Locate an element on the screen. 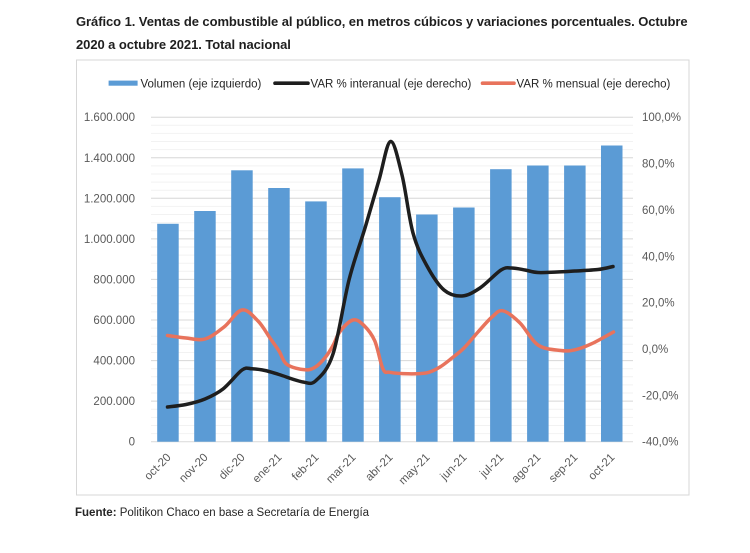  svg-text: 20,0% is located at coordinates (658, 304).